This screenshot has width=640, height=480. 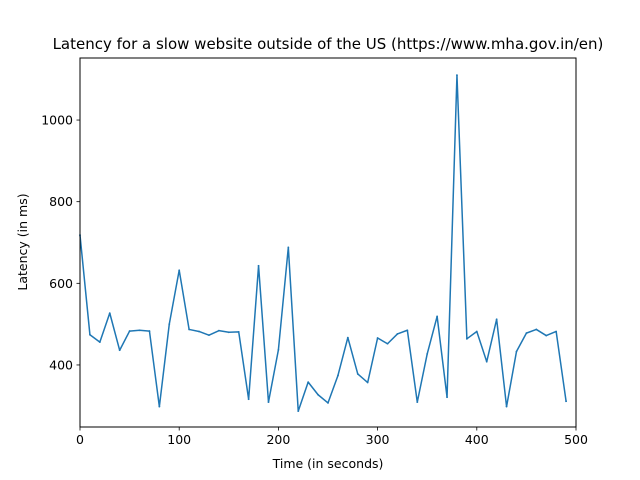 I want to click on x-tick-label: 100, so click(x=179, y=439).